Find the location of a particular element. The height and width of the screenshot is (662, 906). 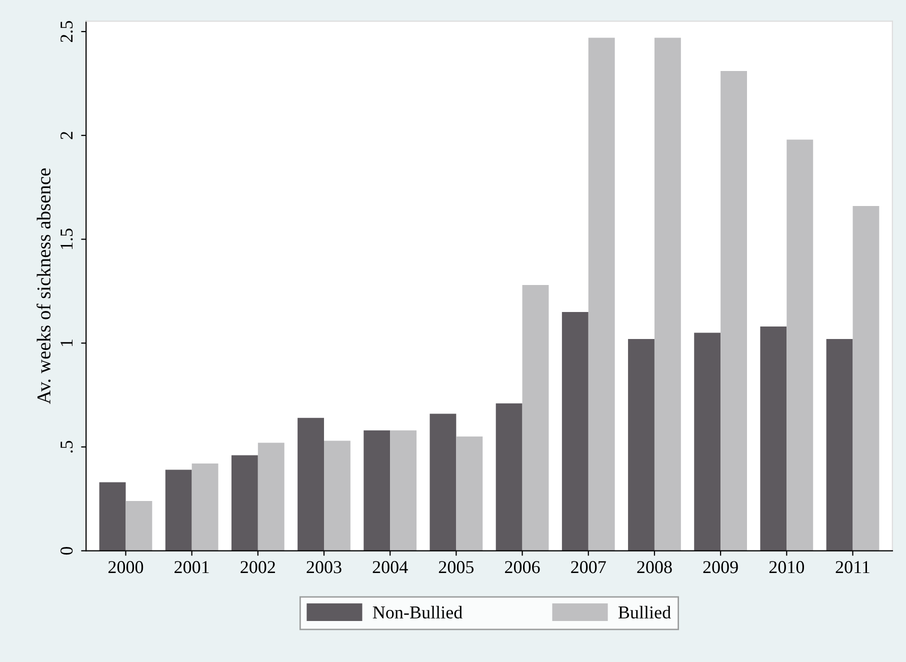

y-tick-label: 1 is located at coordinates (66, 343).